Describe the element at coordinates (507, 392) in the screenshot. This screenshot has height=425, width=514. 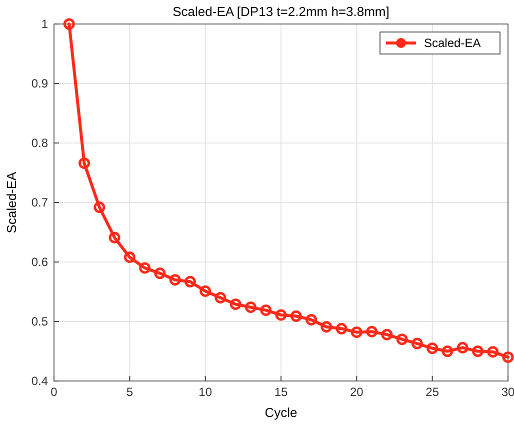
I see `x-tick-label: 30` at that location.